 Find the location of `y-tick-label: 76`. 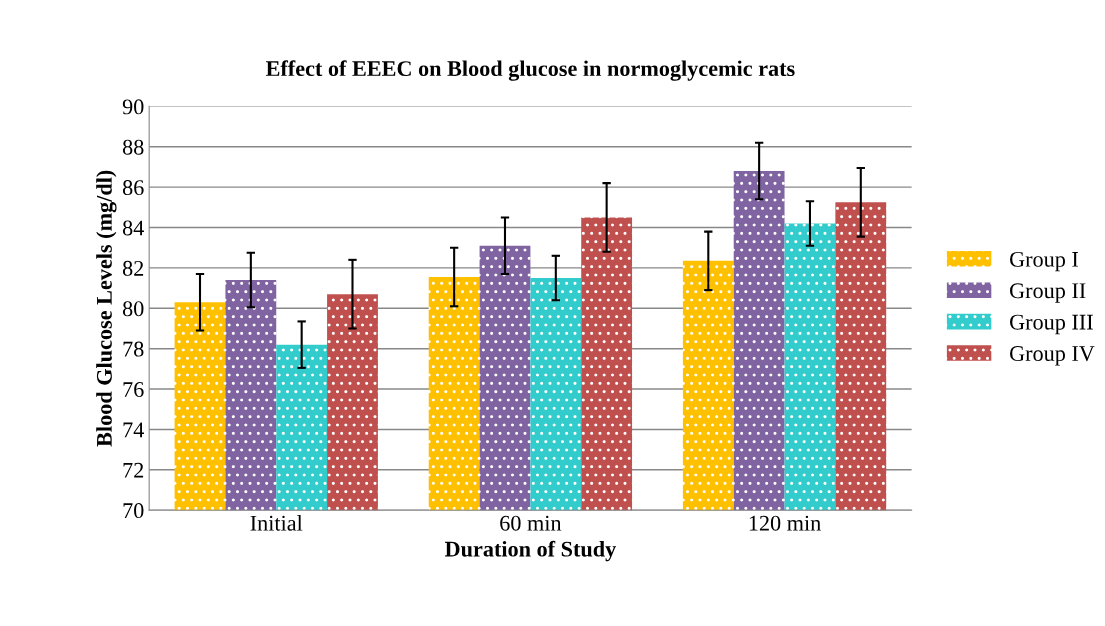

y-tick-label: 76 is located at coordinates (133, 389).